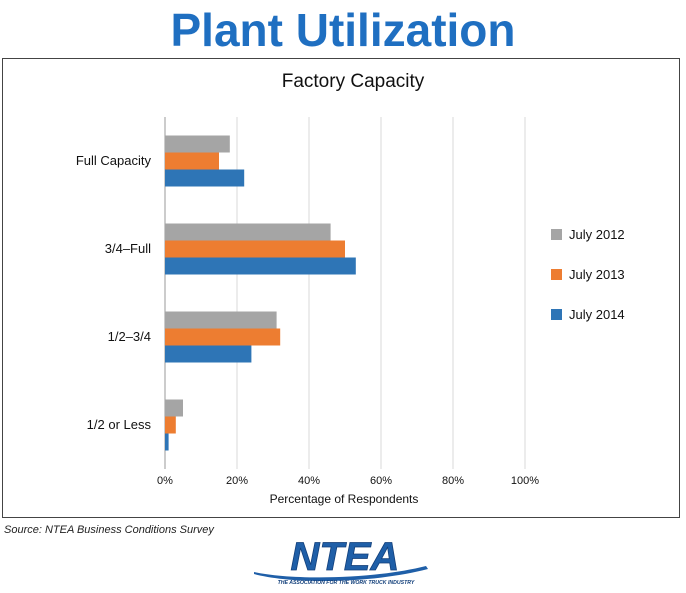  Describe the element at coordinates (128, 248) in the screenshot. I see `category-label: 3/4–Full` at that location.